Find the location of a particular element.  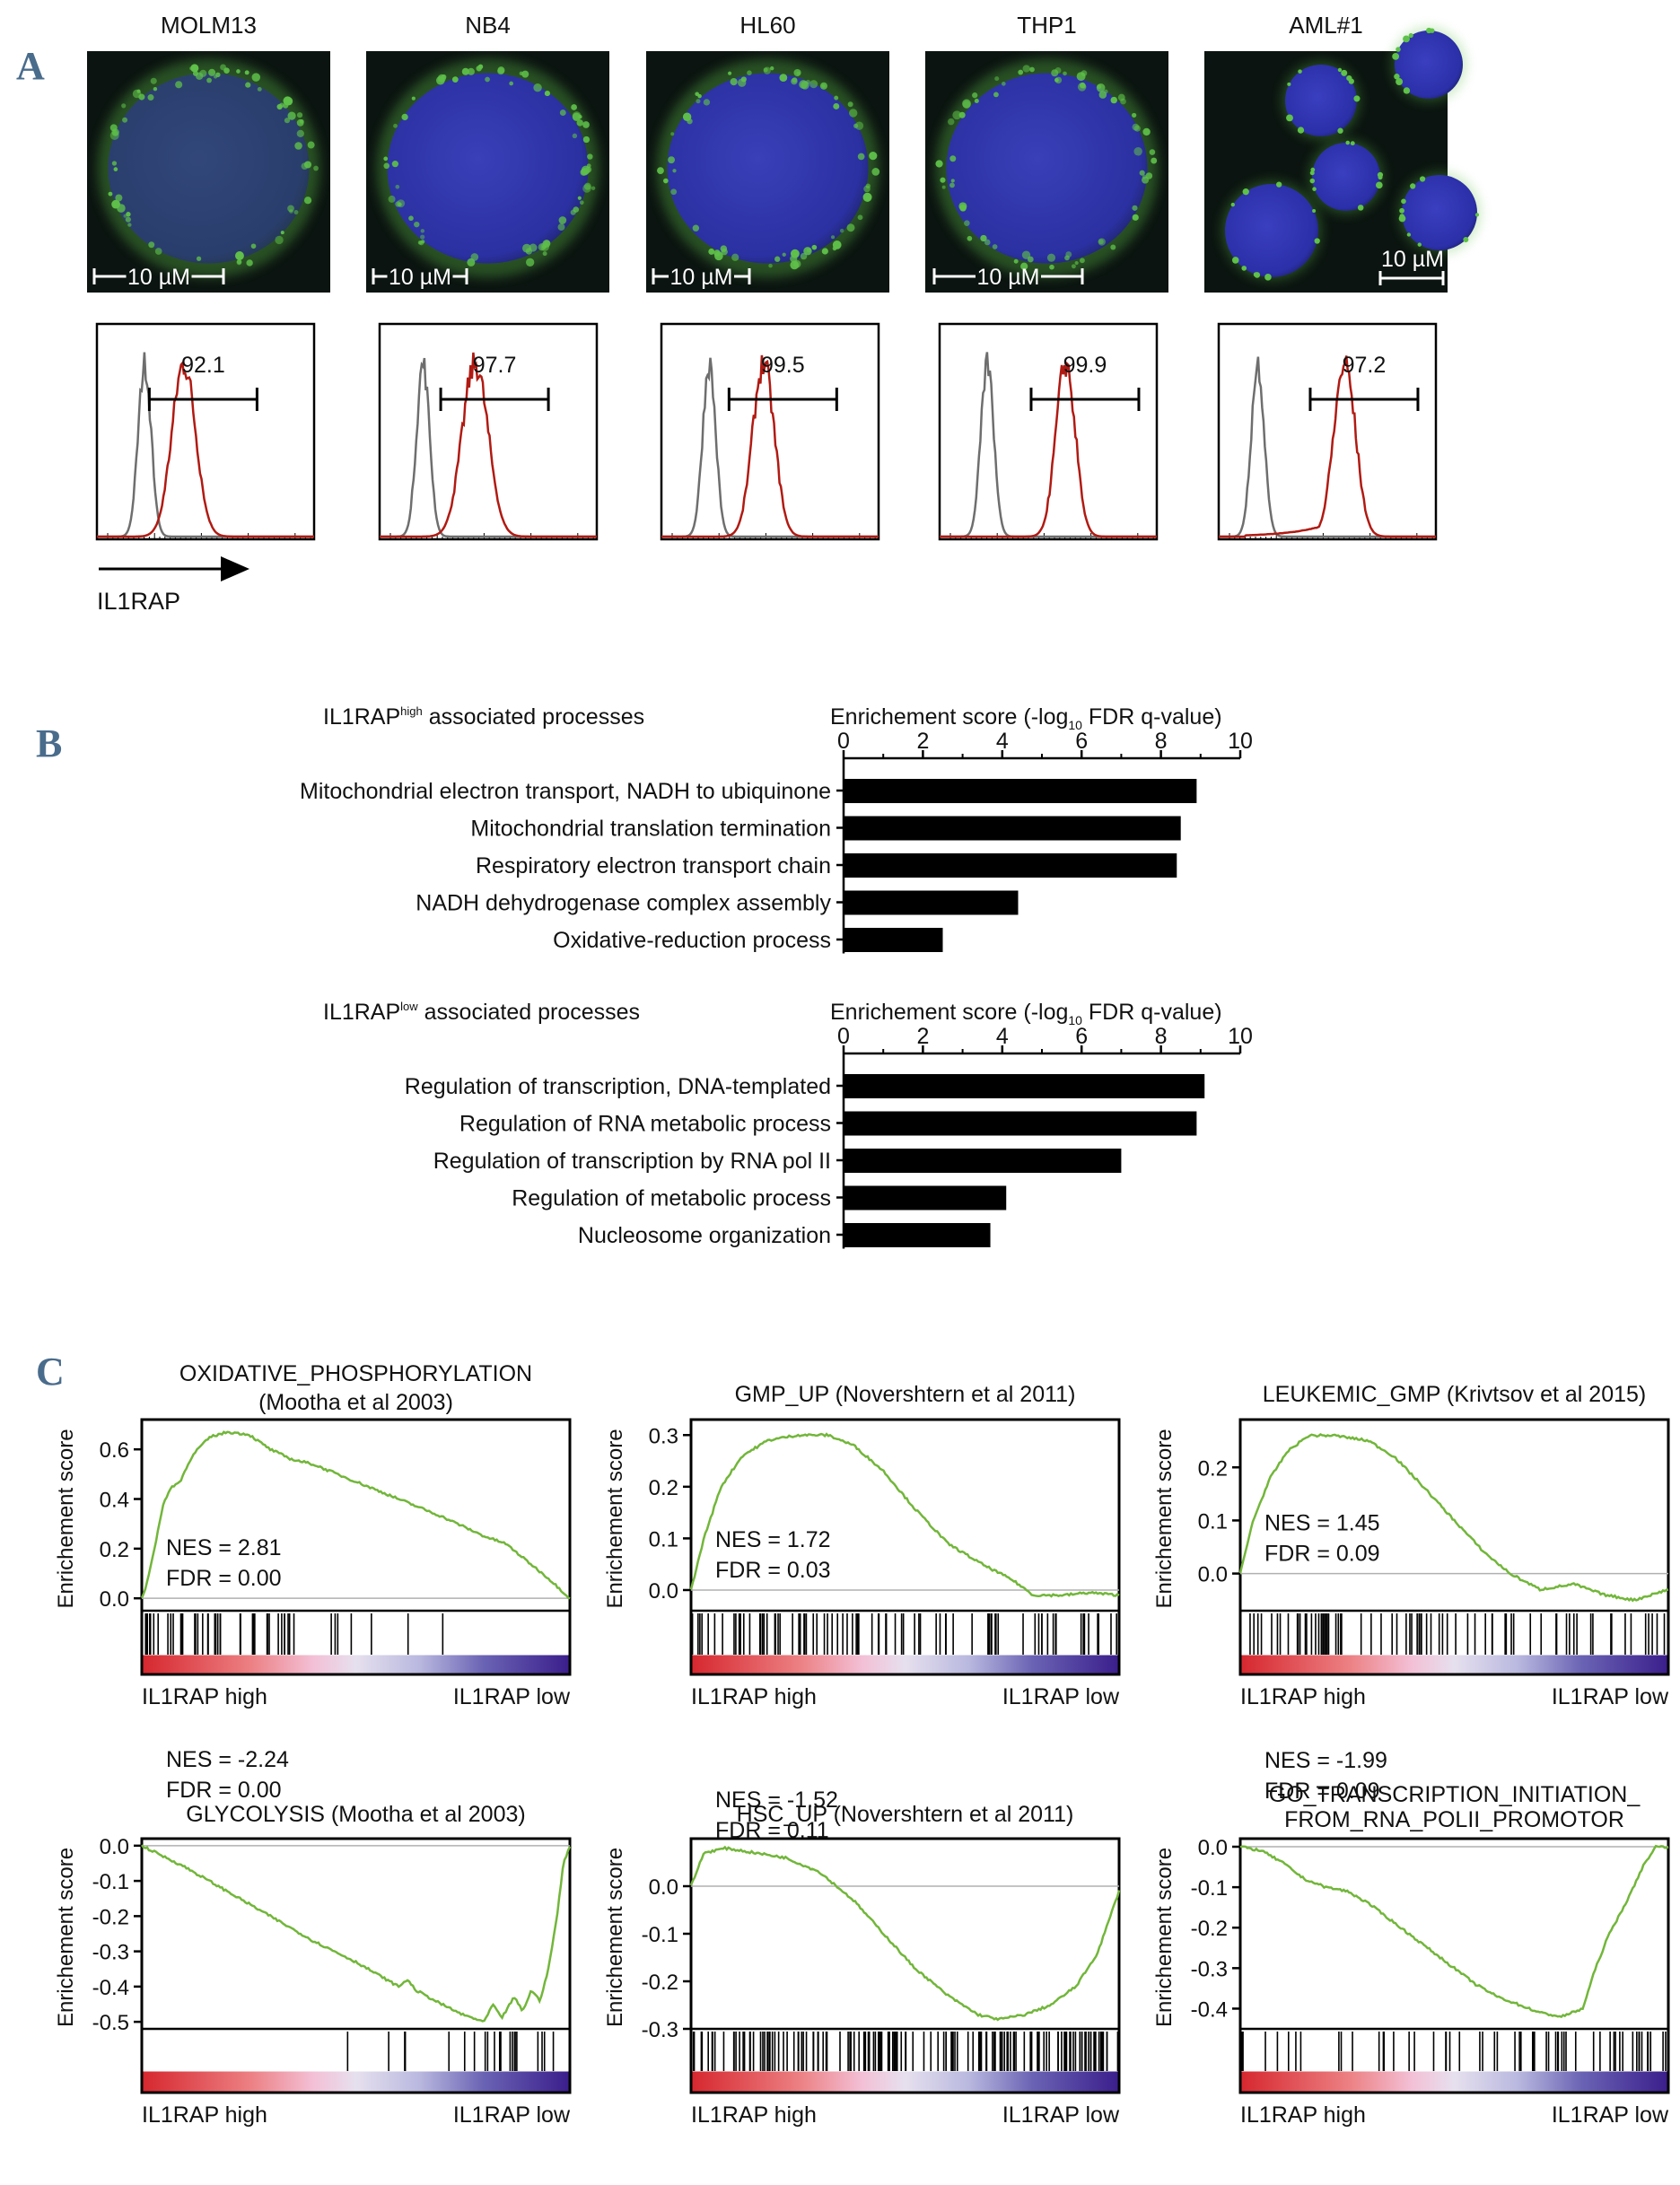

panel-letter-c: C is located at coordinates (50, 1372).